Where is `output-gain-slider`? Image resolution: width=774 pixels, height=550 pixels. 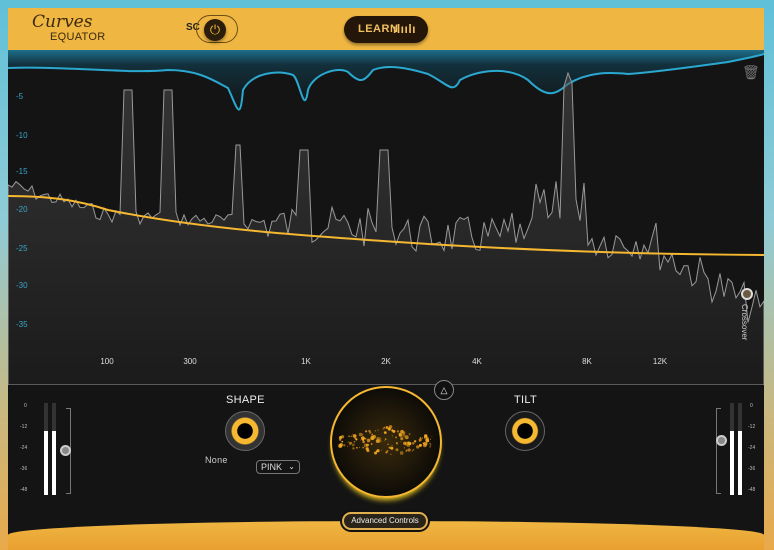 output-gain-slider is located at coordinates (721, 440).